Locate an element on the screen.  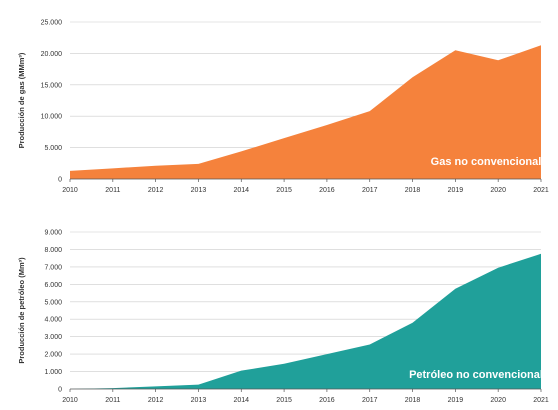
y-tick-label: 3.000 is located at coordinates (53, 337).